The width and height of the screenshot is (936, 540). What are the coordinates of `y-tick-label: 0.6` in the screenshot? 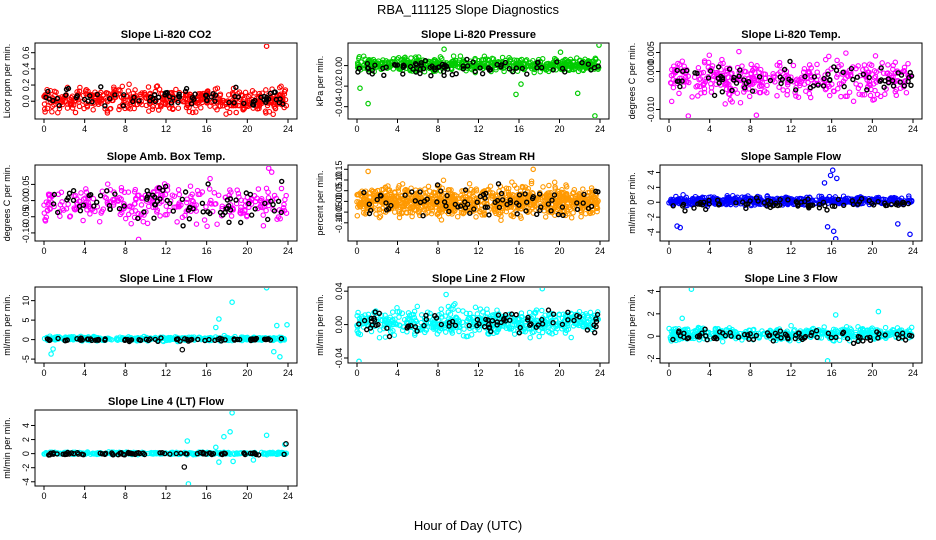 It's located at (26, 52).